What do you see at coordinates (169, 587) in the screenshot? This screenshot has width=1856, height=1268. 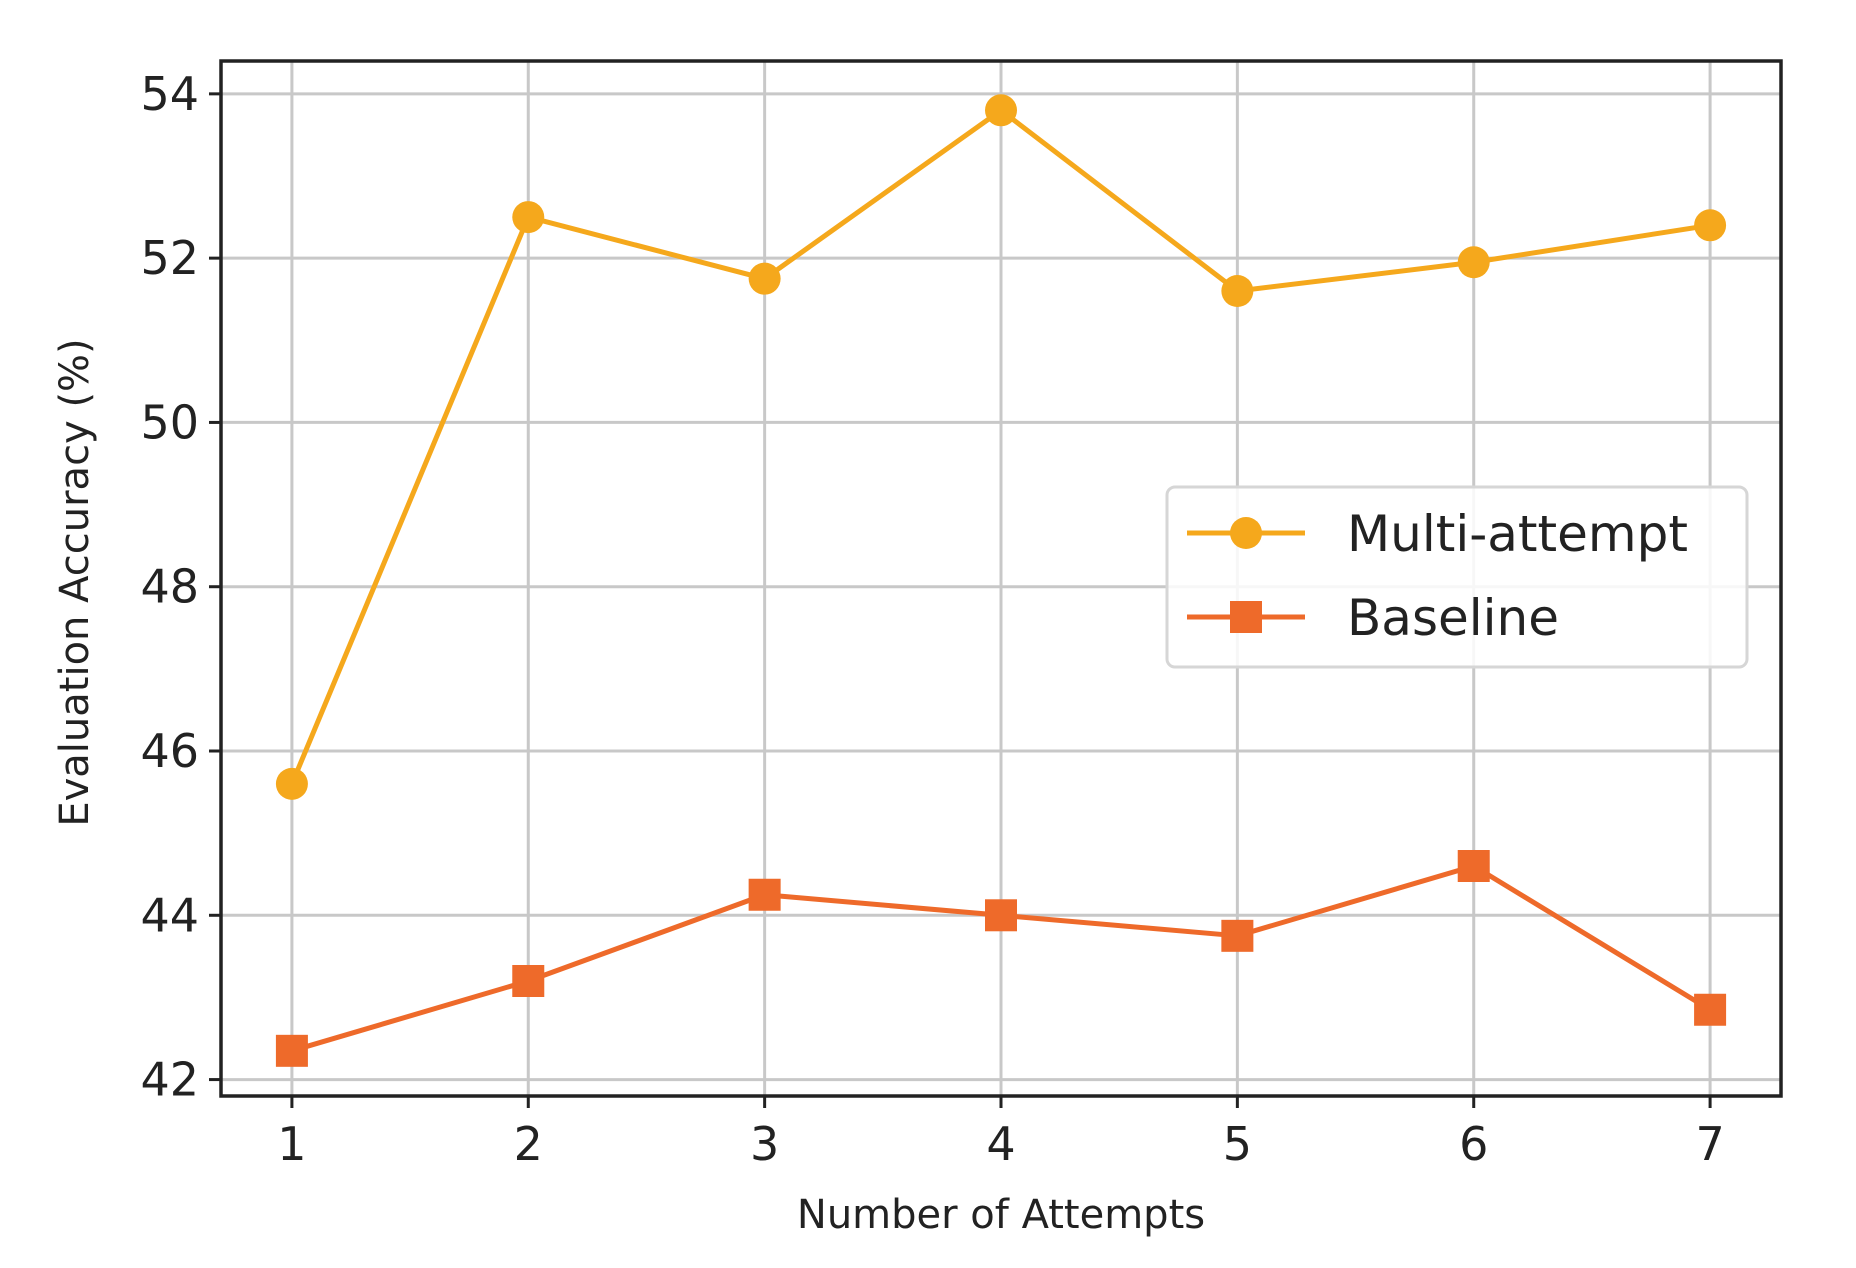 I see `y-tick-label: 48` at bounding box center [169, 587].